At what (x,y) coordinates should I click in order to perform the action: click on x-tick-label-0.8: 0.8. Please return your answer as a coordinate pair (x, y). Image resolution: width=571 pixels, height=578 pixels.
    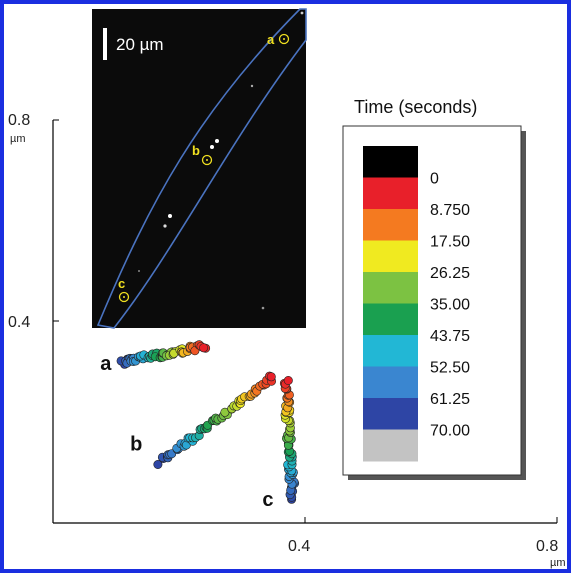
    Looking at the image, I should click on (547, 546).